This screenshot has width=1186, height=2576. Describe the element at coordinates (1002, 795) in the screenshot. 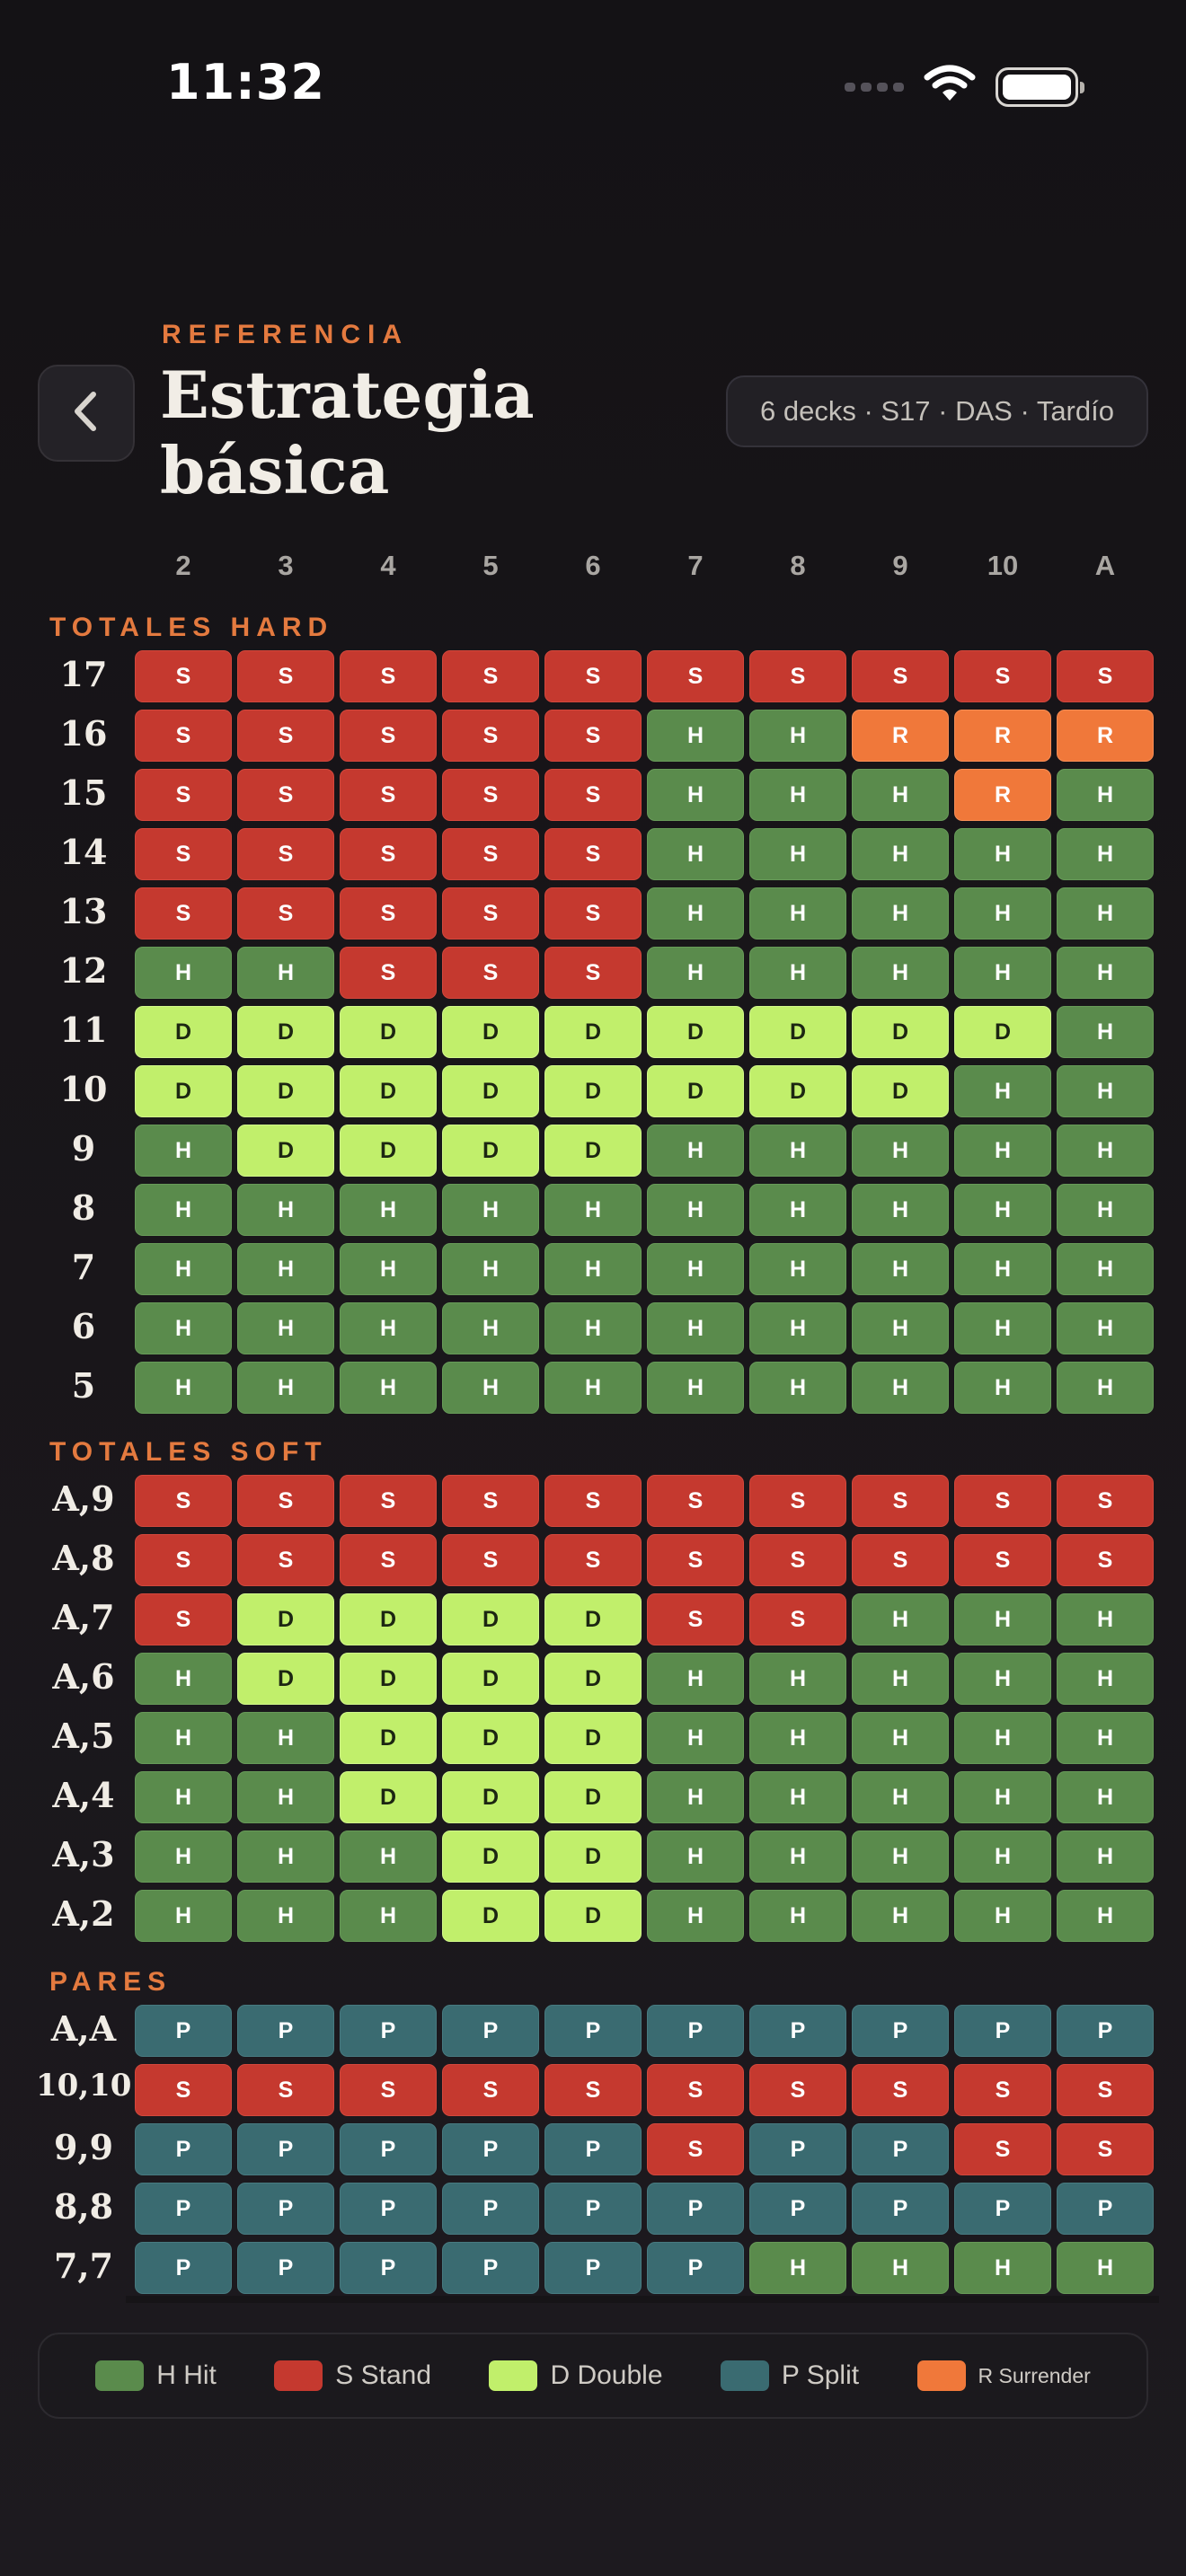

I see `strategy-cell: R` at that location.